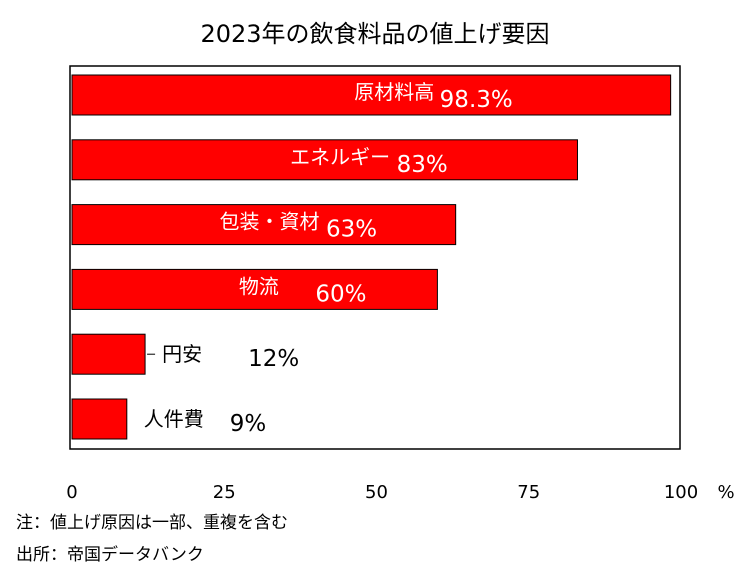 The height and width of the screenshot is (576, 750). What do you see at coordinates (224, 492) in the screenshot?
I see `x-tick-label: 25` at bounding box center [224, 492].